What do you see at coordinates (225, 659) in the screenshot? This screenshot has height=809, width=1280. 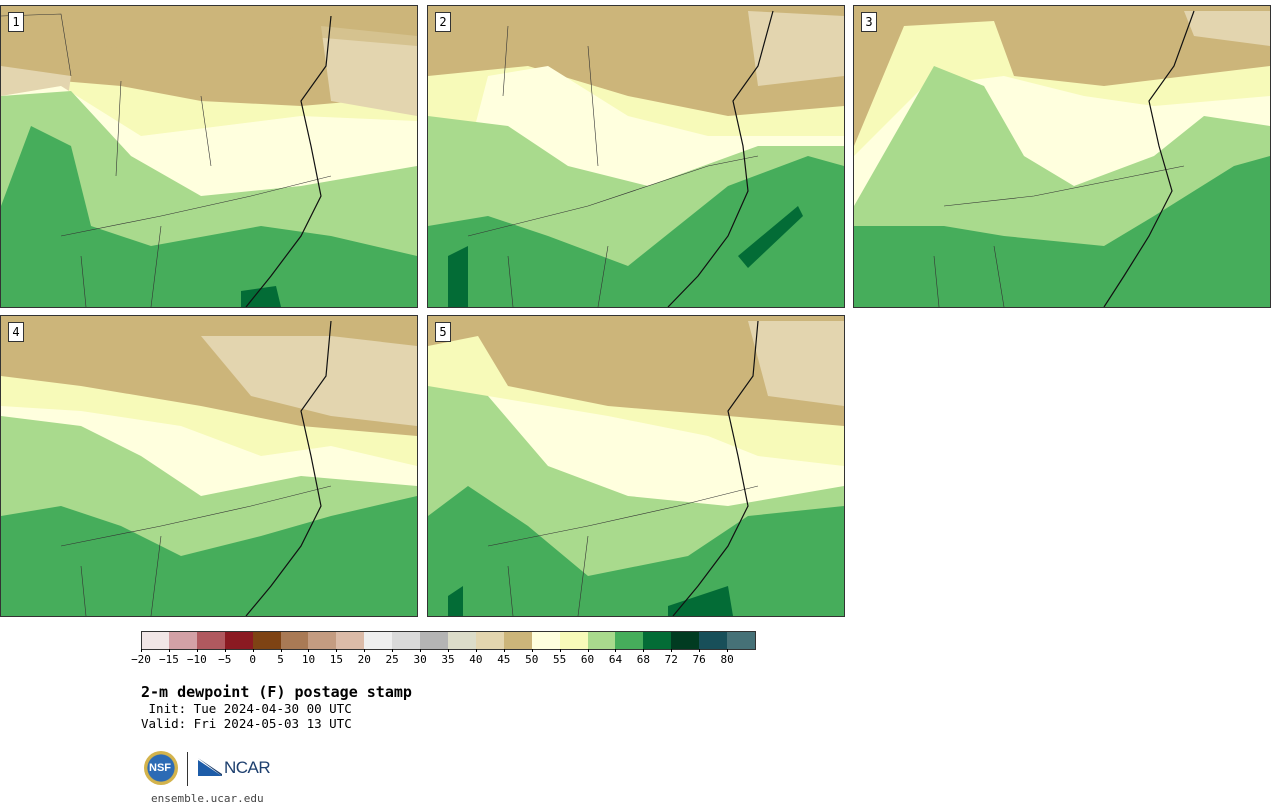 I see `colorbar-tick-label: −5` at bounding box center [225, 659].